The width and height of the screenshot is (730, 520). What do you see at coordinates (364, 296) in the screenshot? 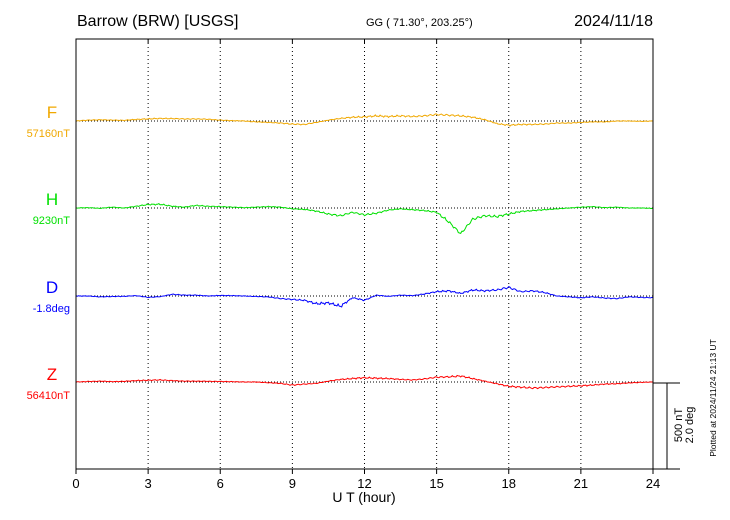
I see `series-line-d` at bounding box center [364, 296].